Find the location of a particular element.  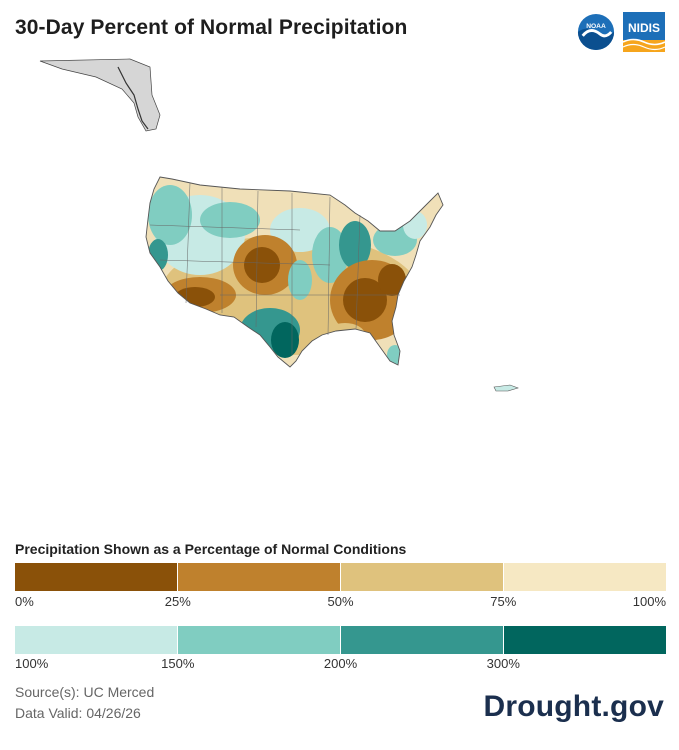

dry-scale-ticks: 0% 25% 50% 75% 100% is located at coordinates (340, 603).